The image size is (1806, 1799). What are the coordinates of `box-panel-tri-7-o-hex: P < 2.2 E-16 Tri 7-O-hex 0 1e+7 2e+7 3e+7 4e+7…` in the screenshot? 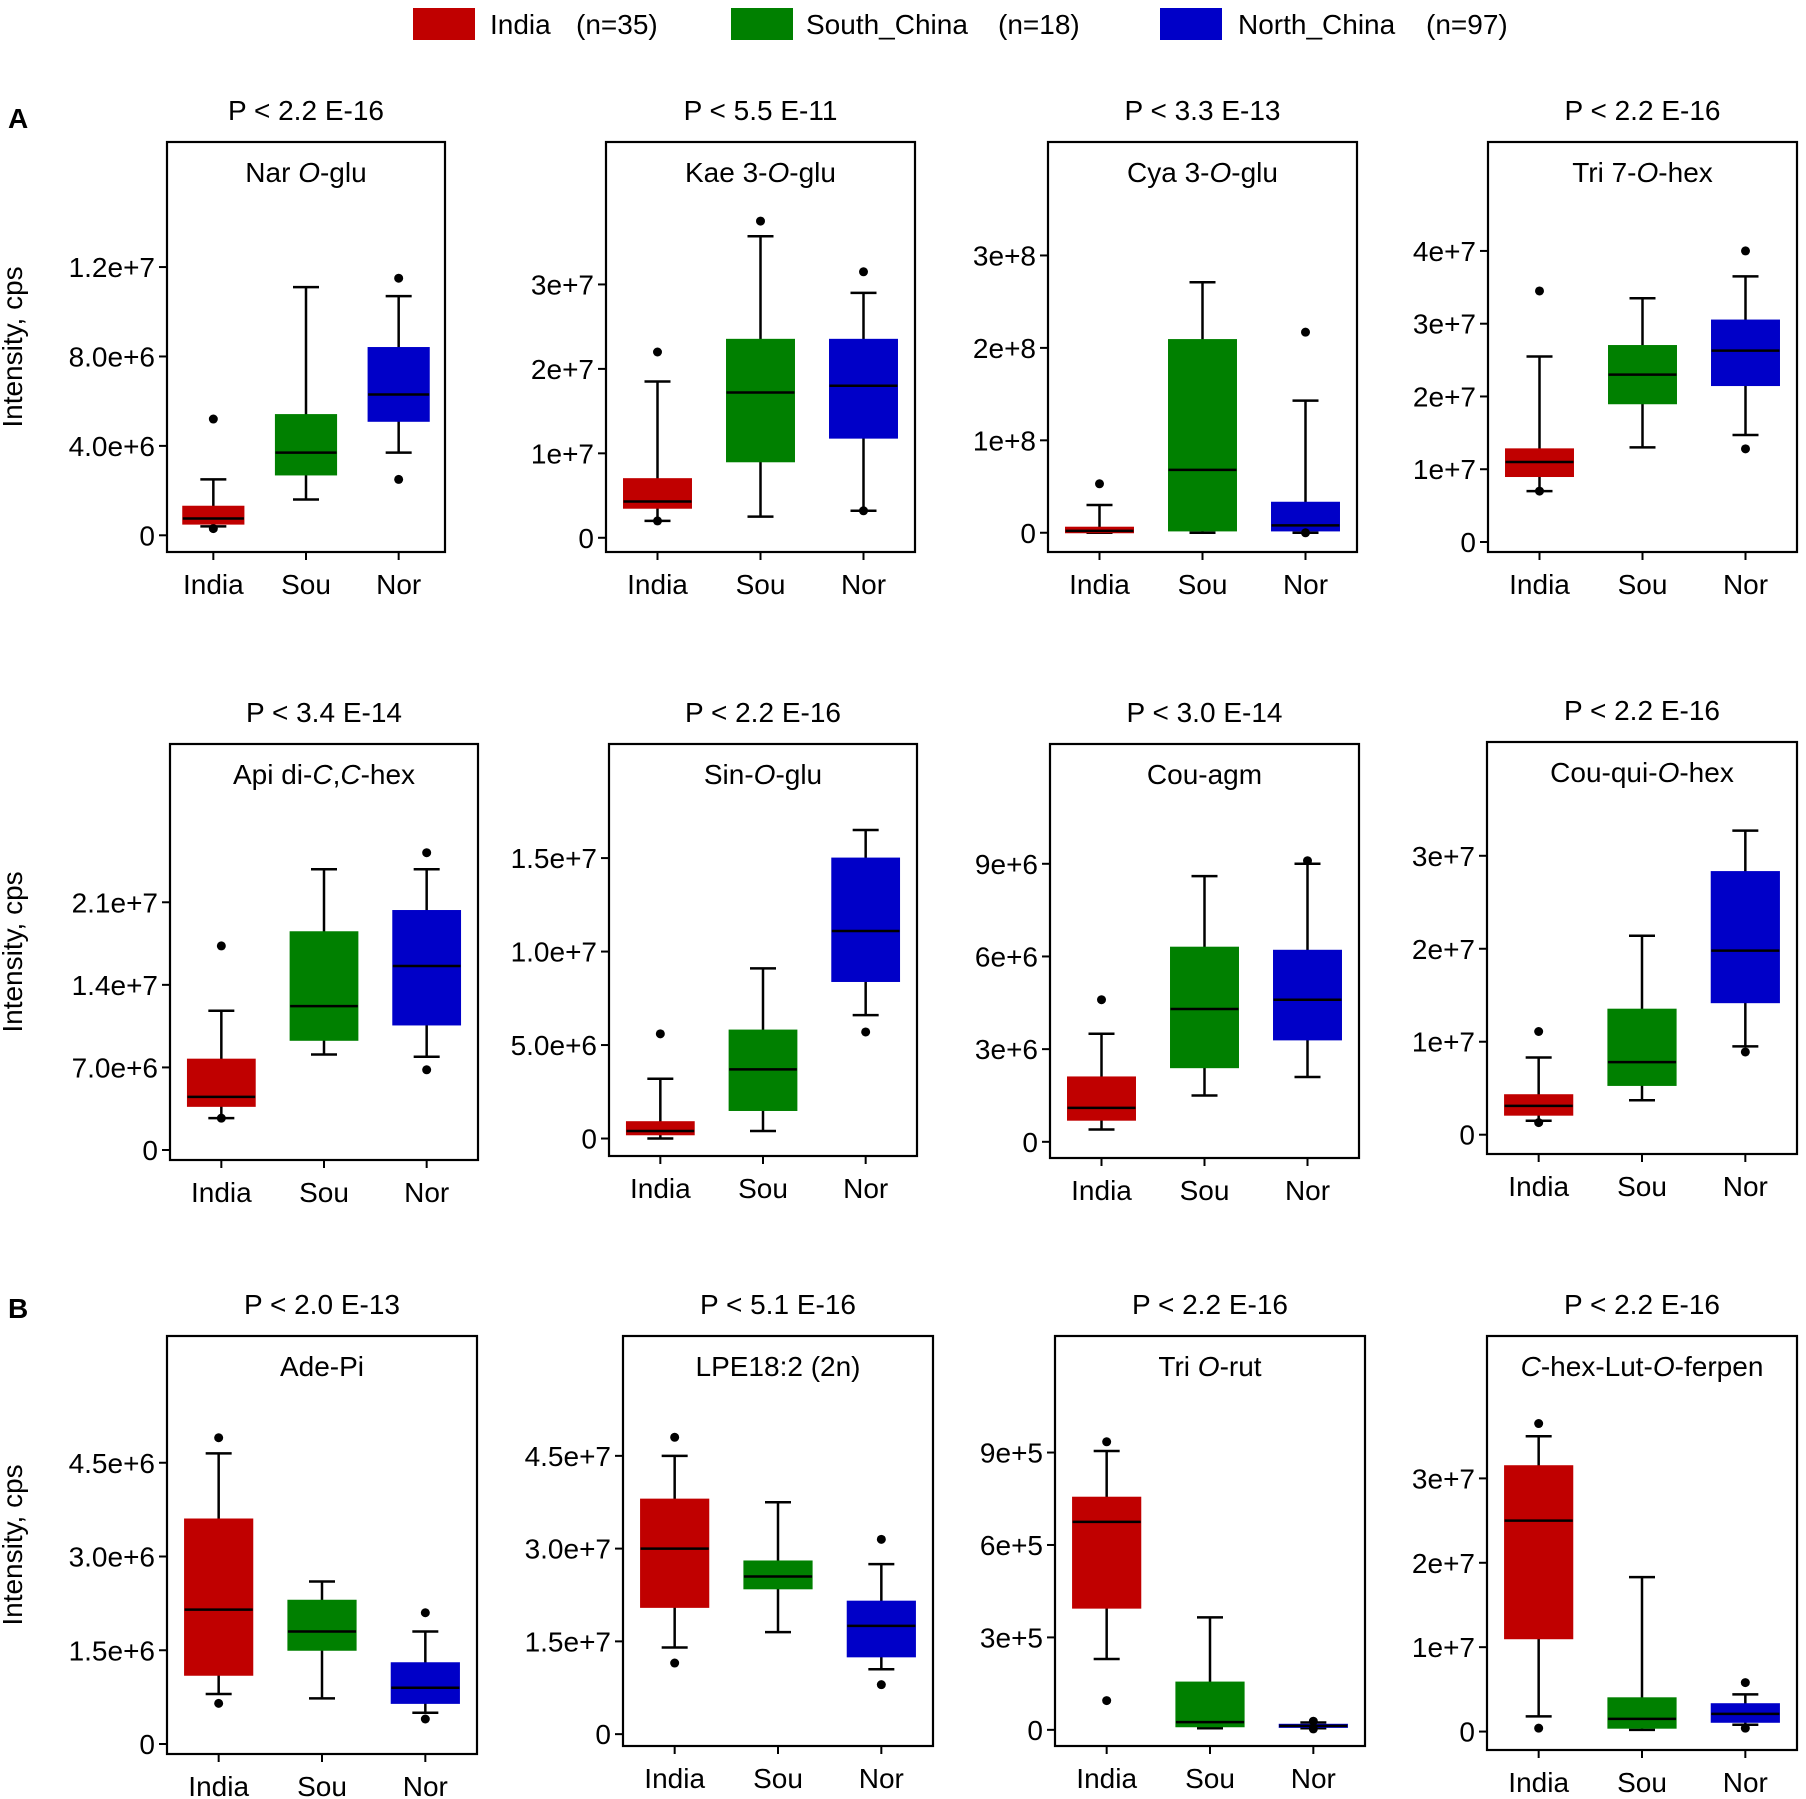 It's located at (1606, 347).